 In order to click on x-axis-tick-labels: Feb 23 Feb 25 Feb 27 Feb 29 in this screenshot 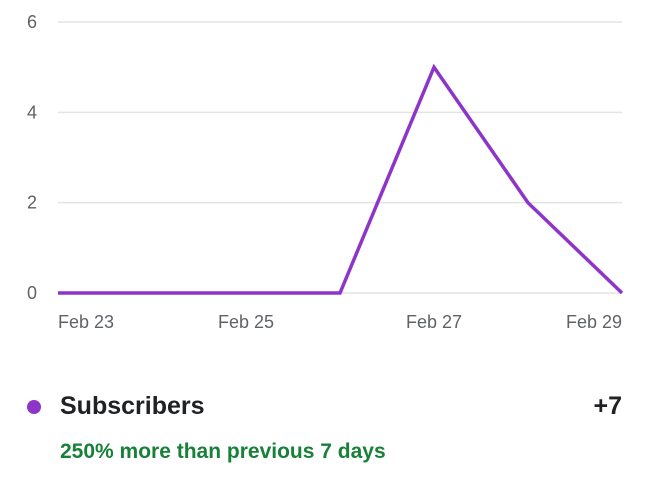, I will do `click(340, 322)`.